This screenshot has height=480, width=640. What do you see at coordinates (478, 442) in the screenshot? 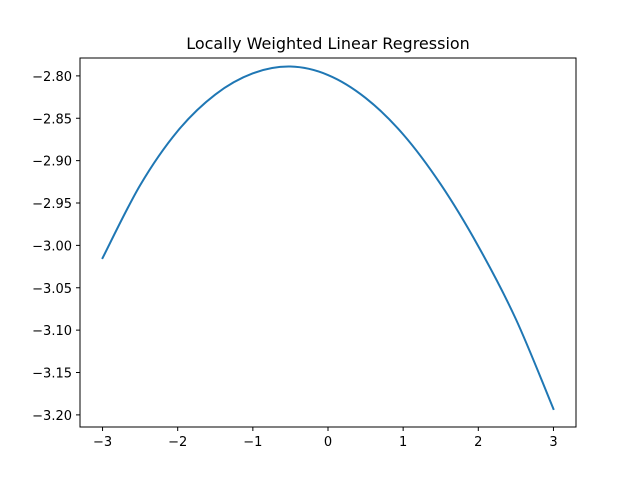
I see `x-tick-label: 2` at bounding box center [478, 442].